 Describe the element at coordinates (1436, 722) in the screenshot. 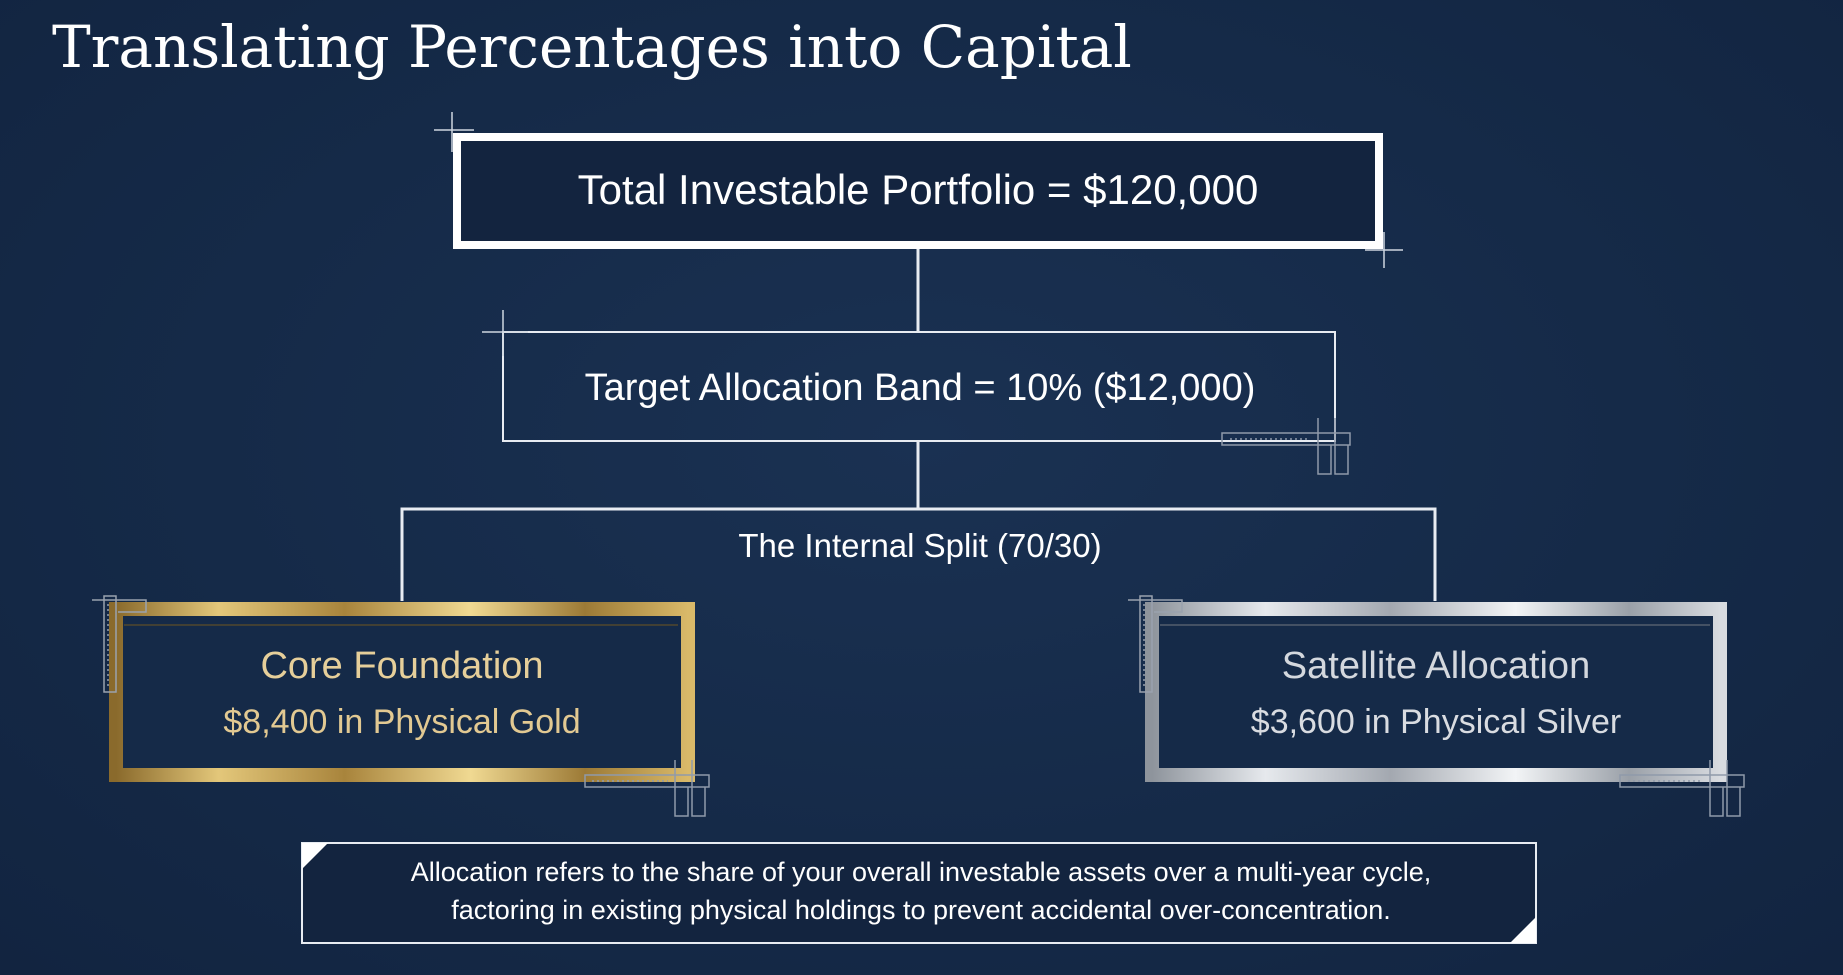

I see `satellite-allocation-amount: $3,600 in Physical Silver` at that location.